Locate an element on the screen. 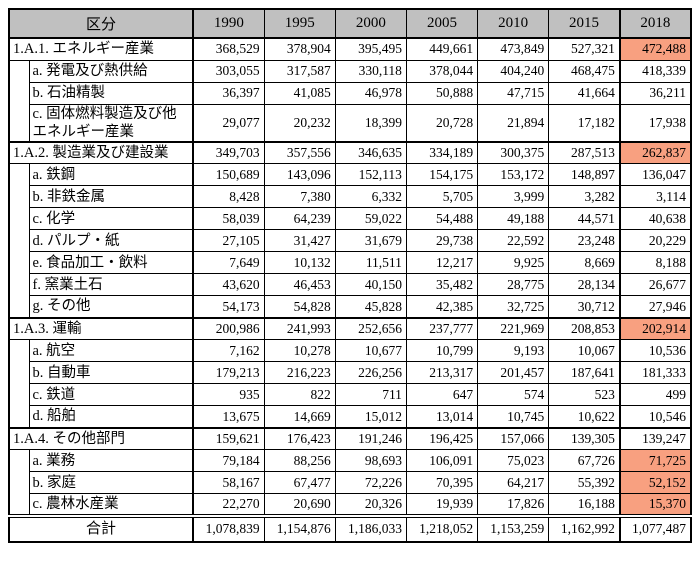 The image size is (700, 561). value-cell: 59,022 is located at coordinates (370, 219).